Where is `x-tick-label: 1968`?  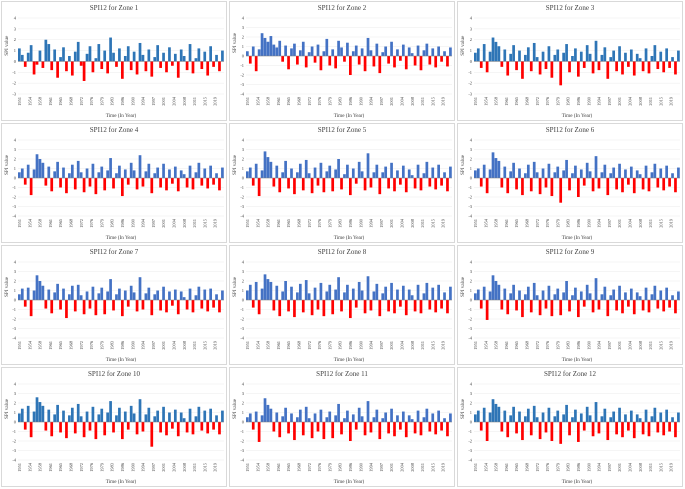
x-tick-label: 1968 is located at coordinates (299, 223).